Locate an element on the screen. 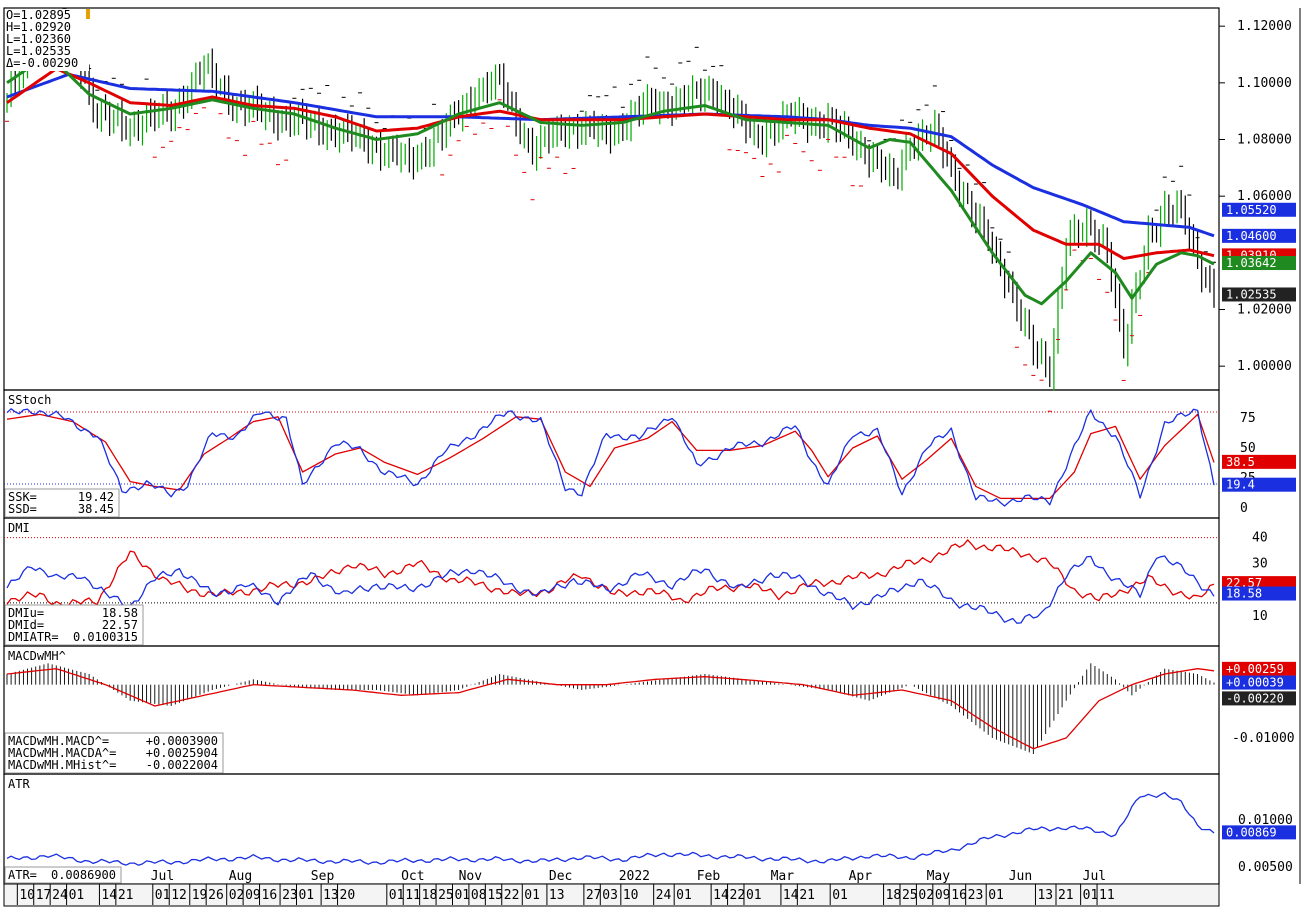 Image resolution: width=1305 pixels, height=913 pixels. price-badge-4-text: 1.02535 is located at coordinates (1251, 294).